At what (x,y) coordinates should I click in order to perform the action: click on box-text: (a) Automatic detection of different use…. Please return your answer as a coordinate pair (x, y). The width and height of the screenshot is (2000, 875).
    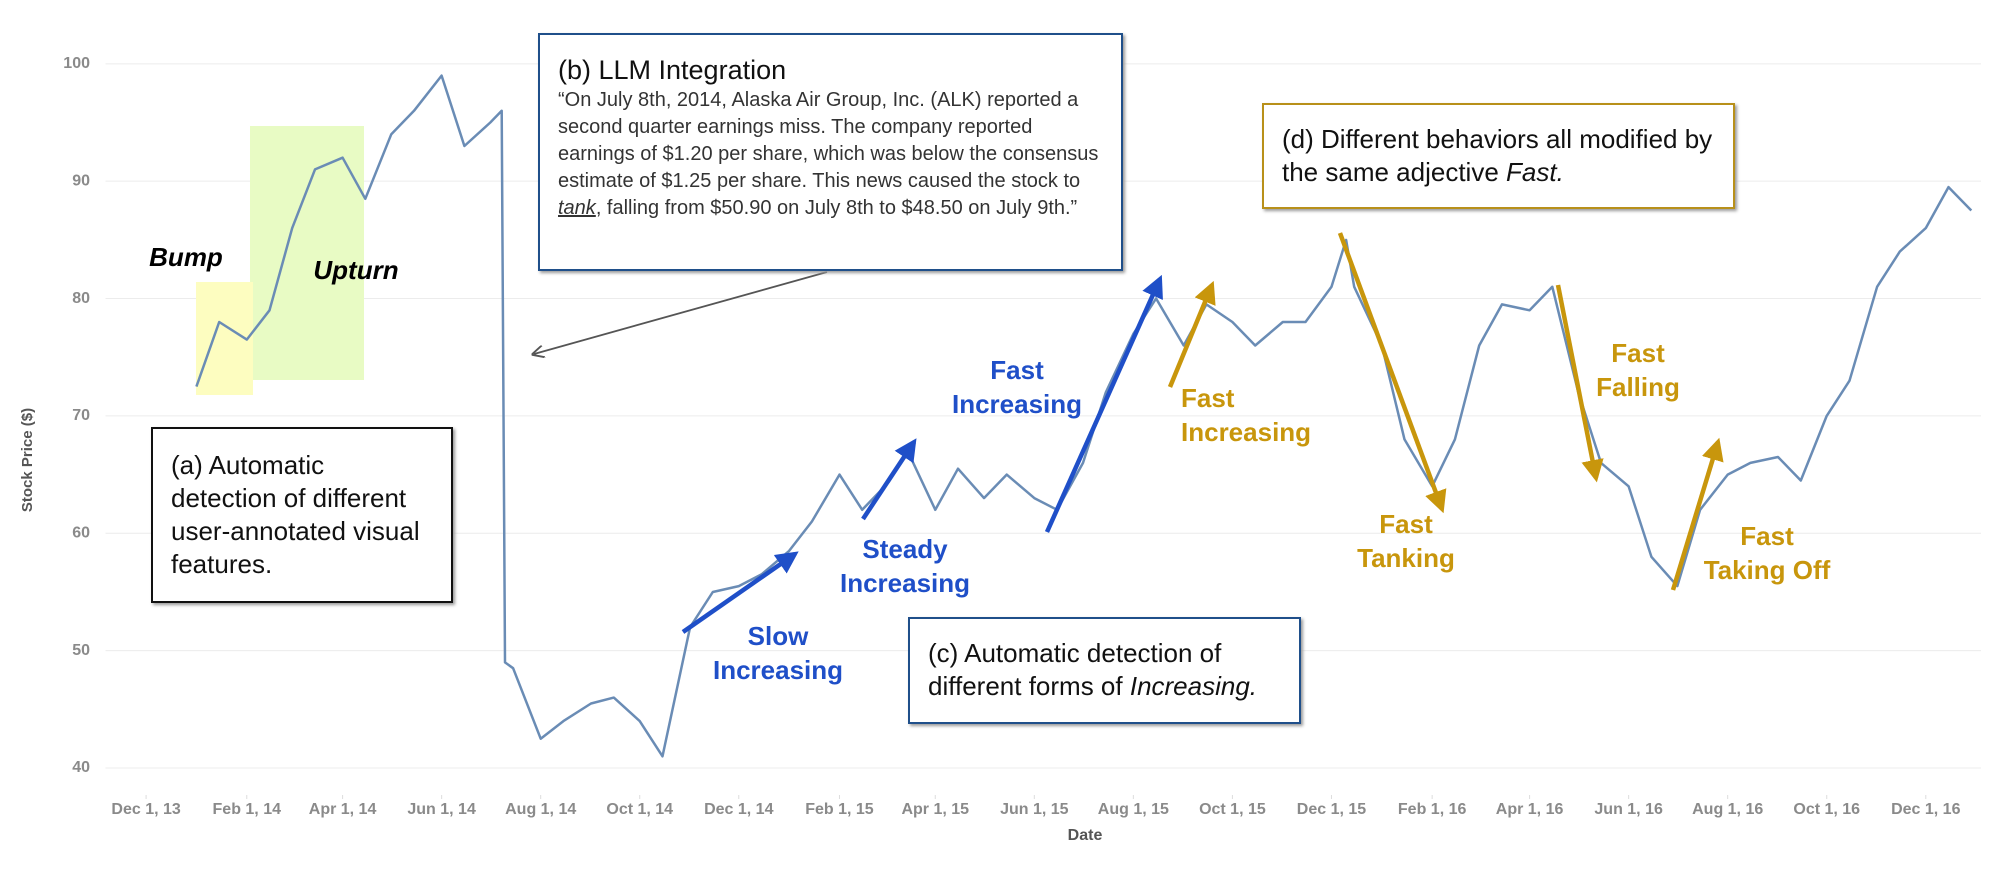
    Looking at the image, I should click on (295, 514).